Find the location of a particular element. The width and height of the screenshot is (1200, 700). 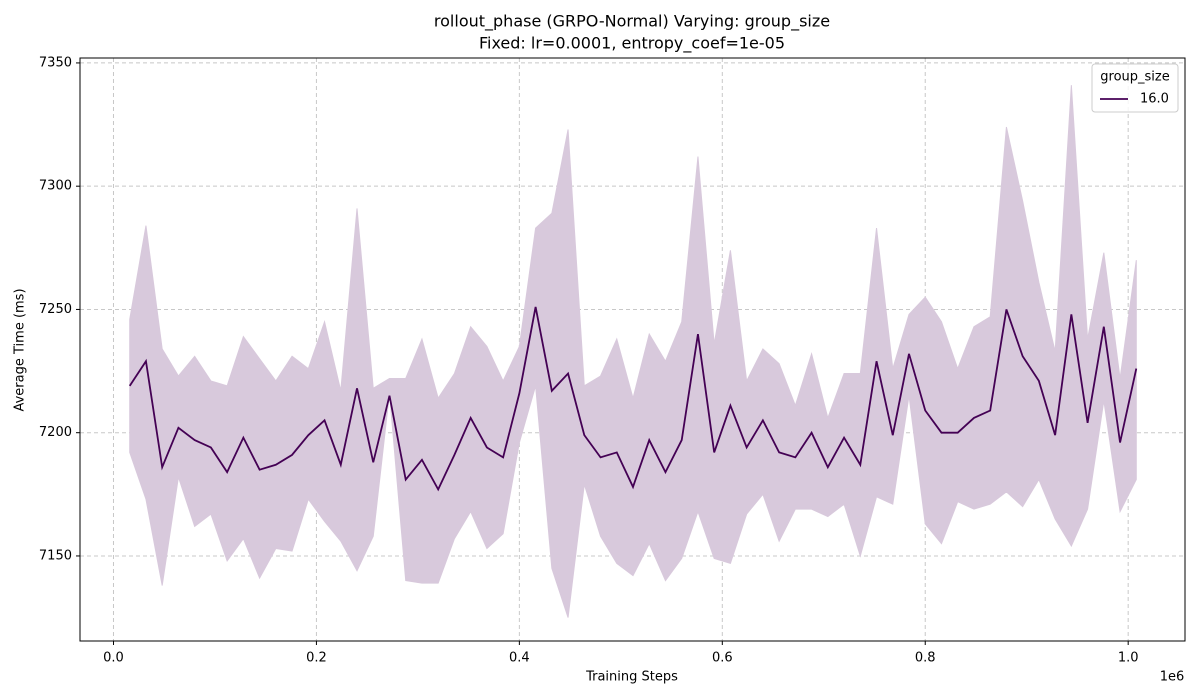

x-tick-label: 0.8 is located at coordinates (925, 658).